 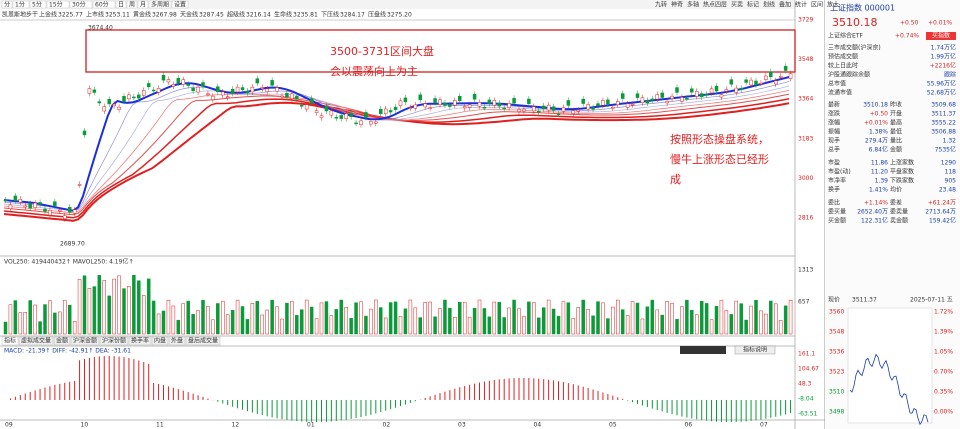 What do you see at coordinates (715, 5) in the screenshot?
I see `tool-label: 热点四层` at bounding box center [715, 5].